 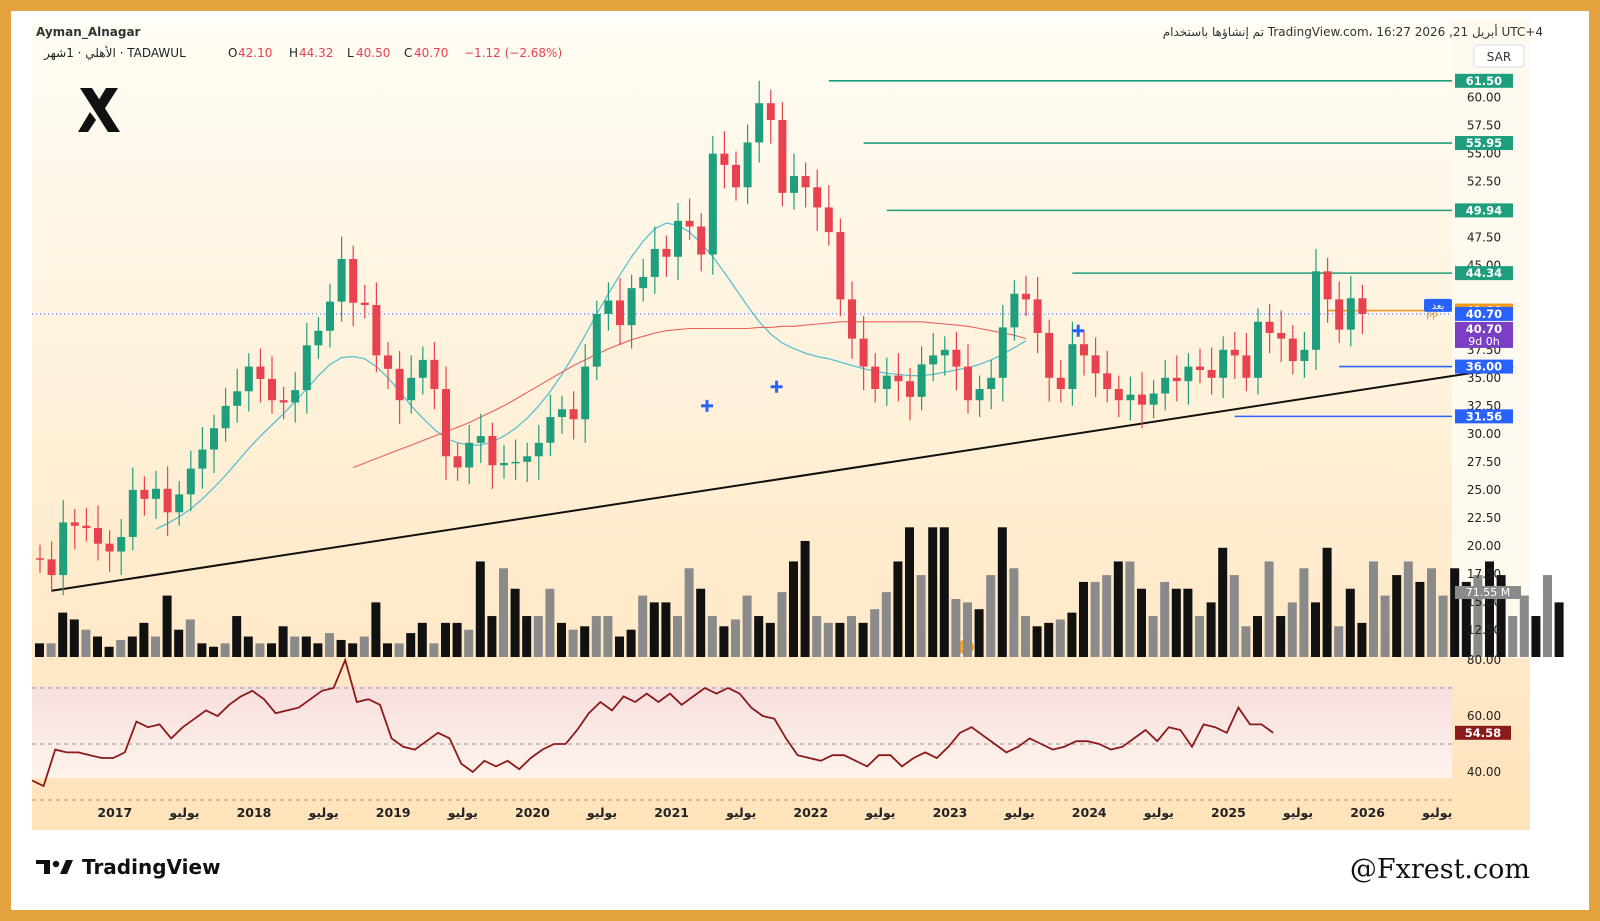 What do you see at coordinates (1483, 341) in the screenshot?
I see `countdown-label: 9d 0h` at bounding box center [1483, 341].